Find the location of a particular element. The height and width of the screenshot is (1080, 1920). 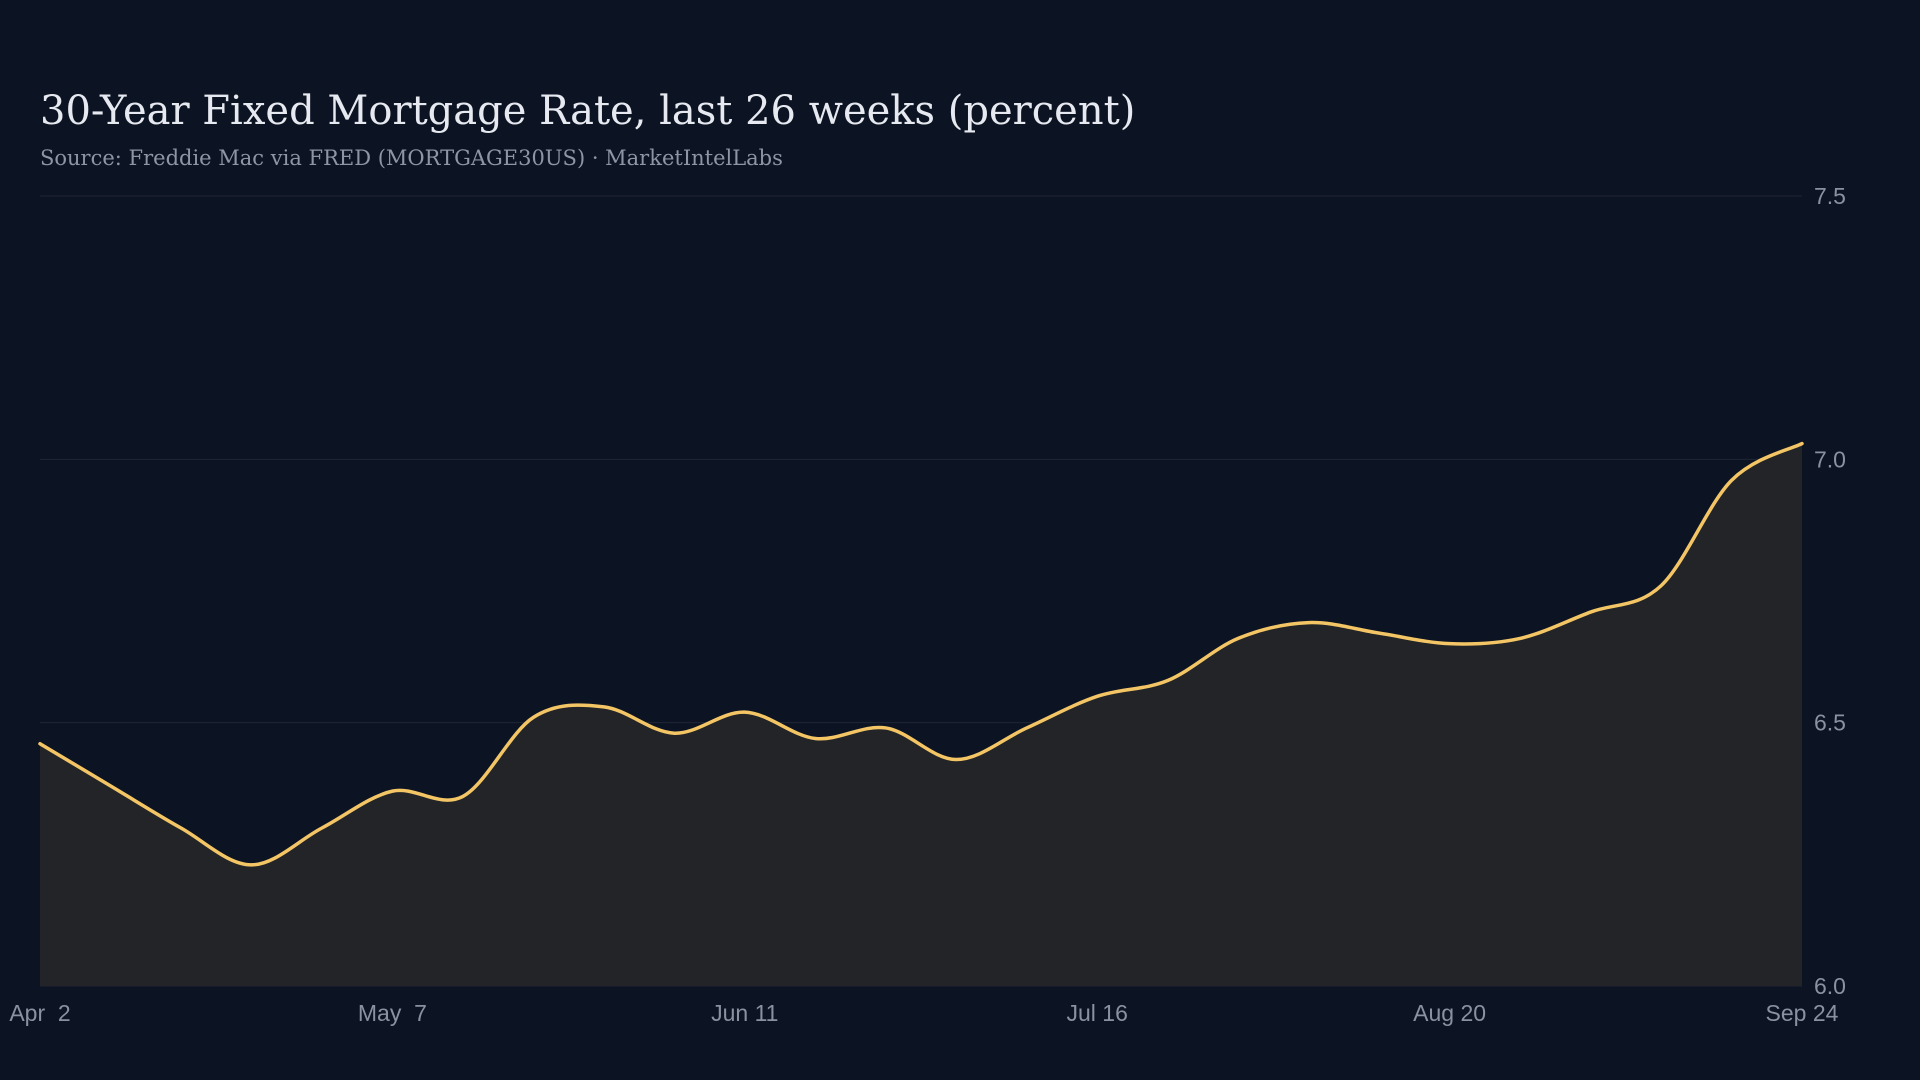

x-tick-label: Sep 24 is located at coordinates (1802, 1013).